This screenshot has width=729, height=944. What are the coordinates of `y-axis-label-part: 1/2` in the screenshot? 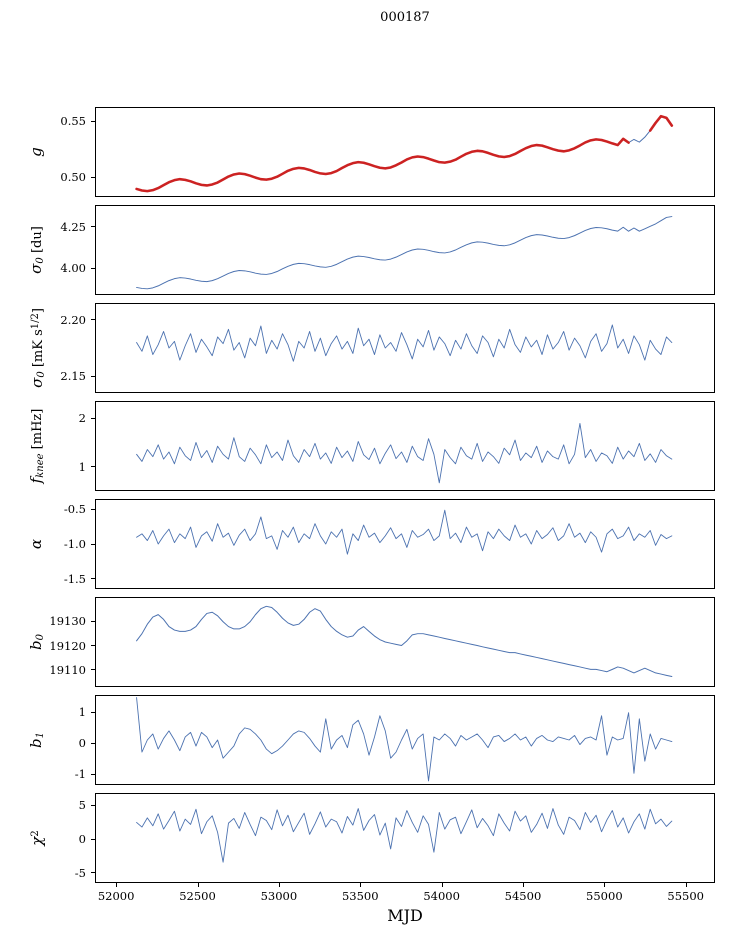 It's located at (35, 321).